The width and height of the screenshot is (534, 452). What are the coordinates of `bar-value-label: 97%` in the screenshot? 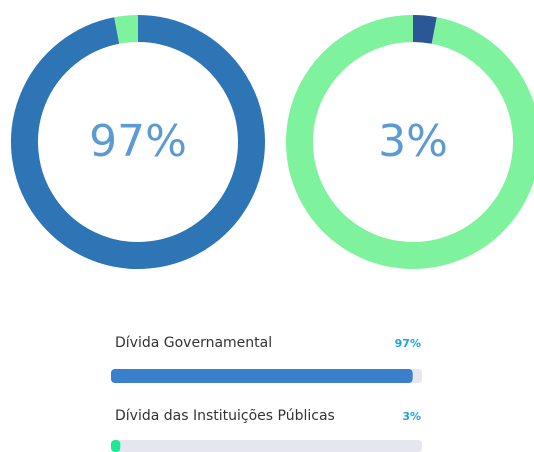 It's located at (408, 343).